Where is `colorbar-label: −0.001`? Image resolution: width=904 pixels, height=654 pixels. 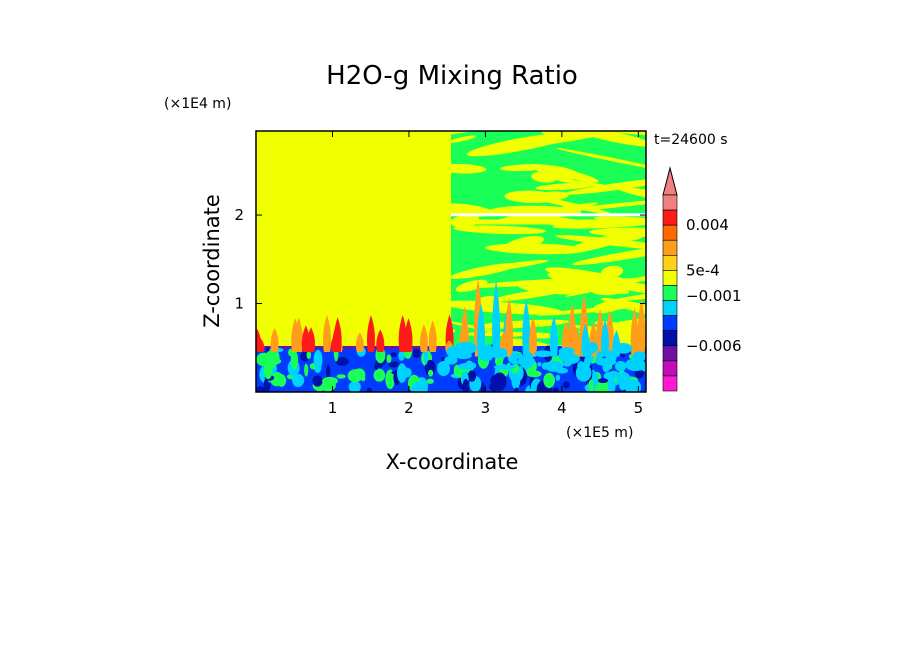 colorbar-label: −0.001 is located at coordinates (714, 296).